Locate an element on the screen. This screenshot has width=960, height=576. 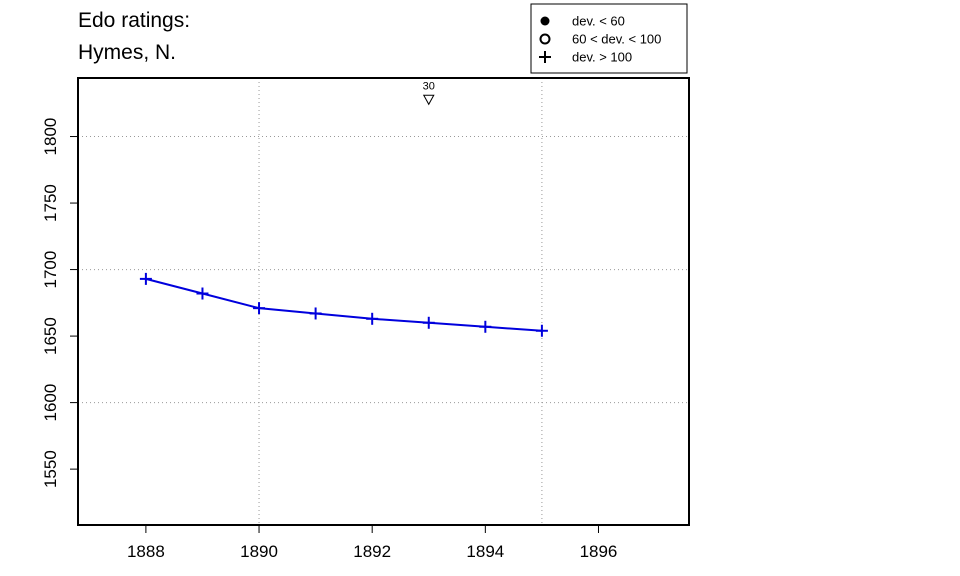
y-axis: 1550 1600 1650 1700 1750 1800 is located at coordinates (59, 303).